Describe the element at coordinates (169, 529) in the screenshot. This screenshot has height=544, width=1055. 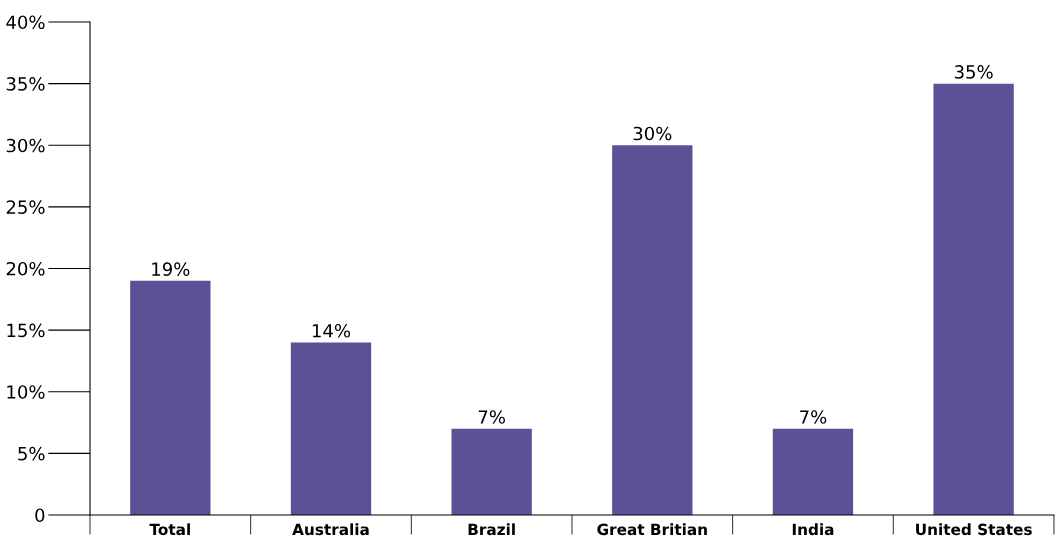
I see `x-tick-label: Total` at that location.